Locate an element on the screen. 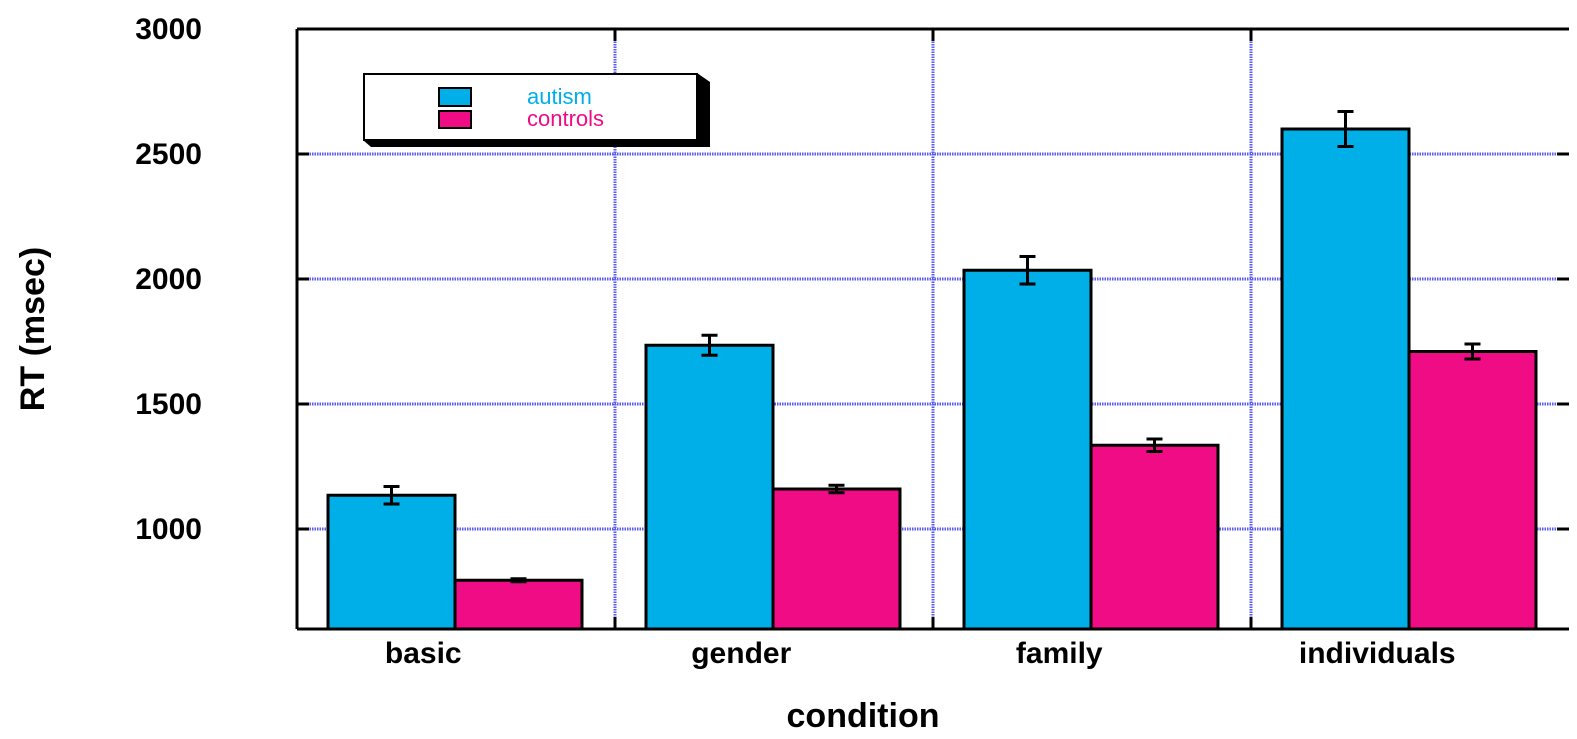  y-tick-label: 1000 is located at coordinates (168, 529).